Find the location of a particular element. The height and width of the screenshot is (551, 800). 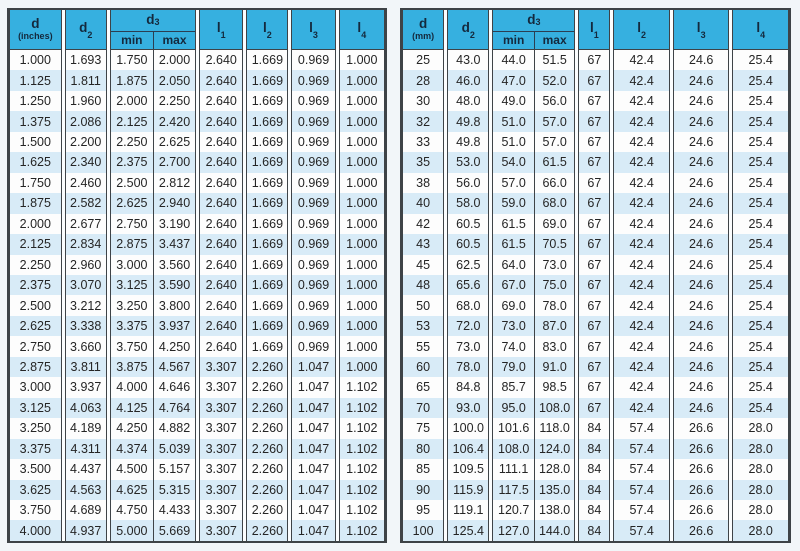

header-d-label: d is located at coordinates (35, 24).